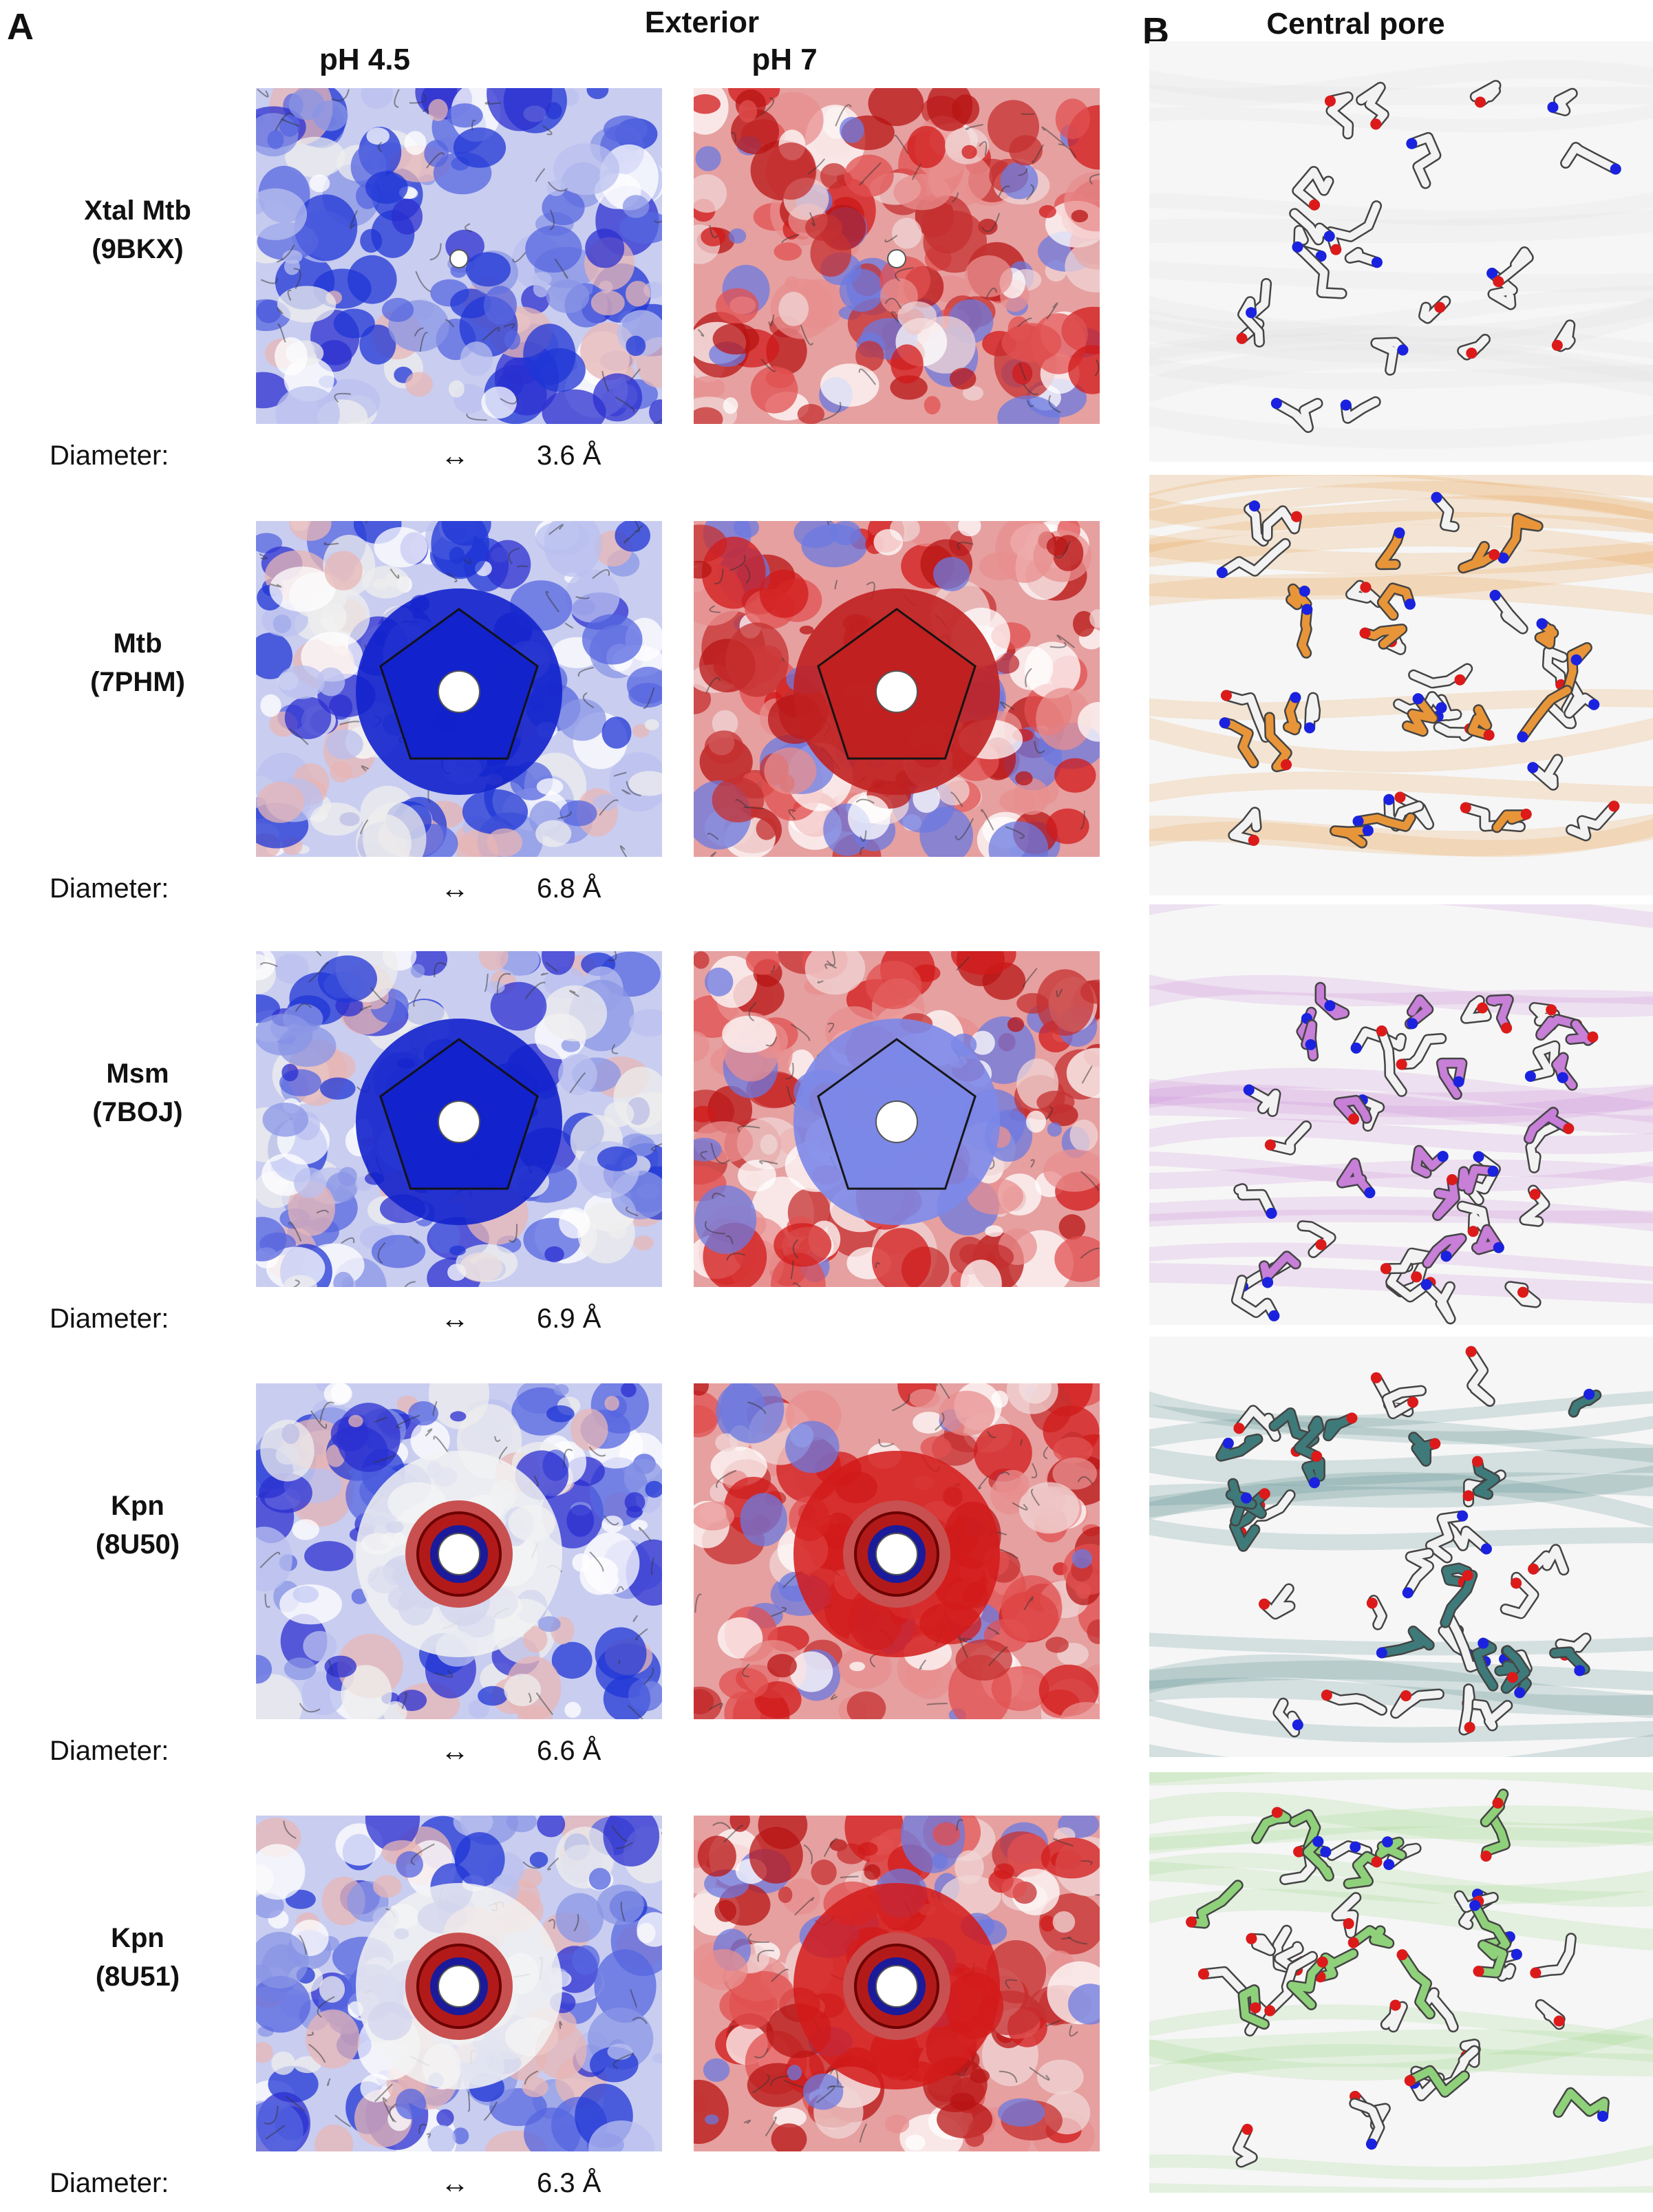 This screenshot has height=2212, width=1653. Describe the element at coordinates (21, 26) in the screenshot. I see `panel-a-label: A` at that location.